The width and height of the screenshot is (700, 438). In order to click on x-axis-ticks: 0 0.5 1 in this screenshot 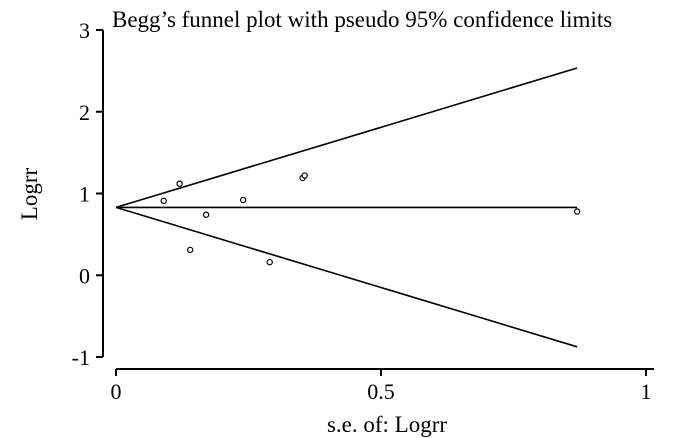, I will do `click(381, 386)`.